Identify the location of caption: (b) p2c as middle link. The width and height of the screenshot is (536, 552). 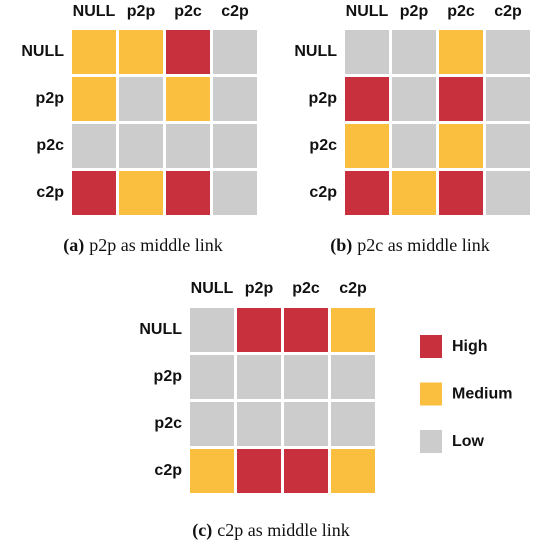
(409, 245).